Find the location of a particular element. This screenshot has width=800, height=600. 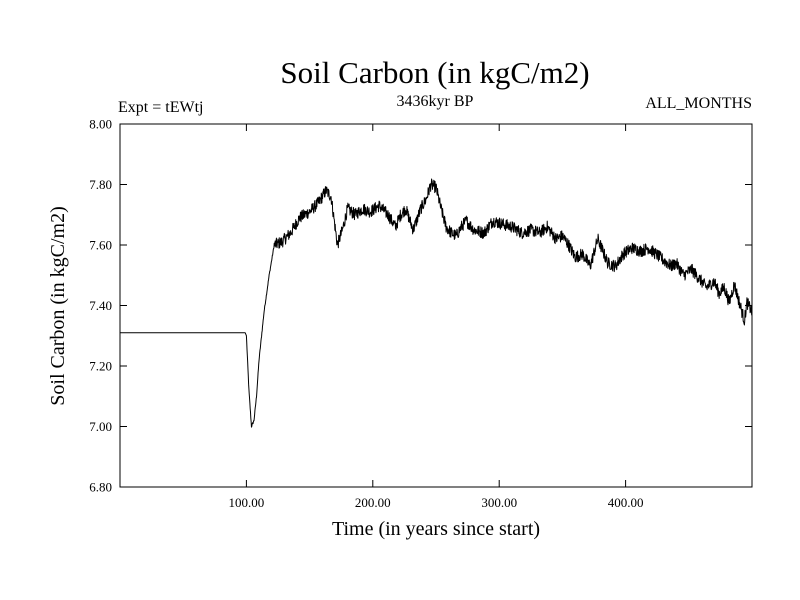

y-tick-label: 7.60 is located at coordinates (100, 245).